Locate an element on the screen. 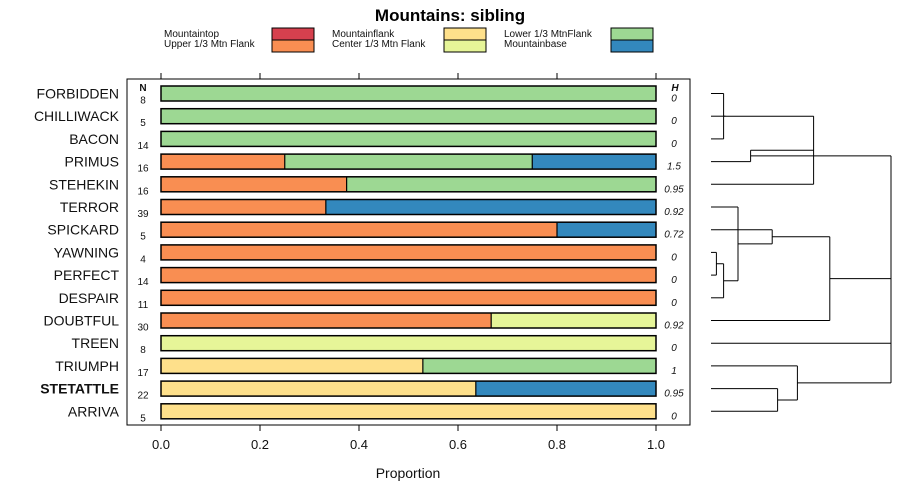 This screenshot has width=900, height=500. x-tick-label-5: 1.0 is located at coordinates (656, 444).